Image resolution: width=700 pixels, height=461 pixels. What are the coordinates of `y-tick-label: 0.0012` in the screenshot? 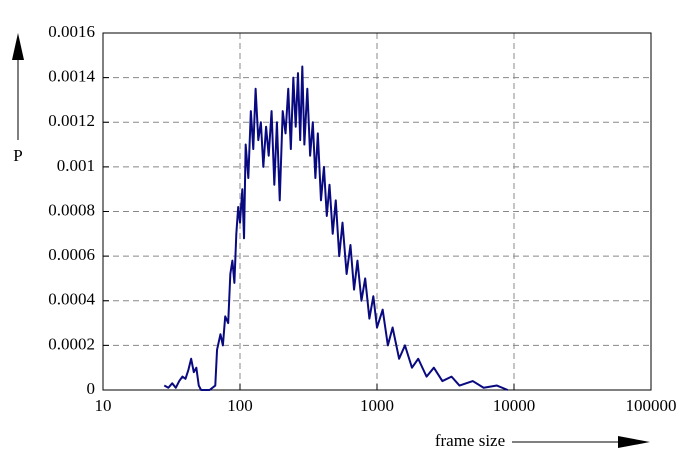 It's located at (71, 120).